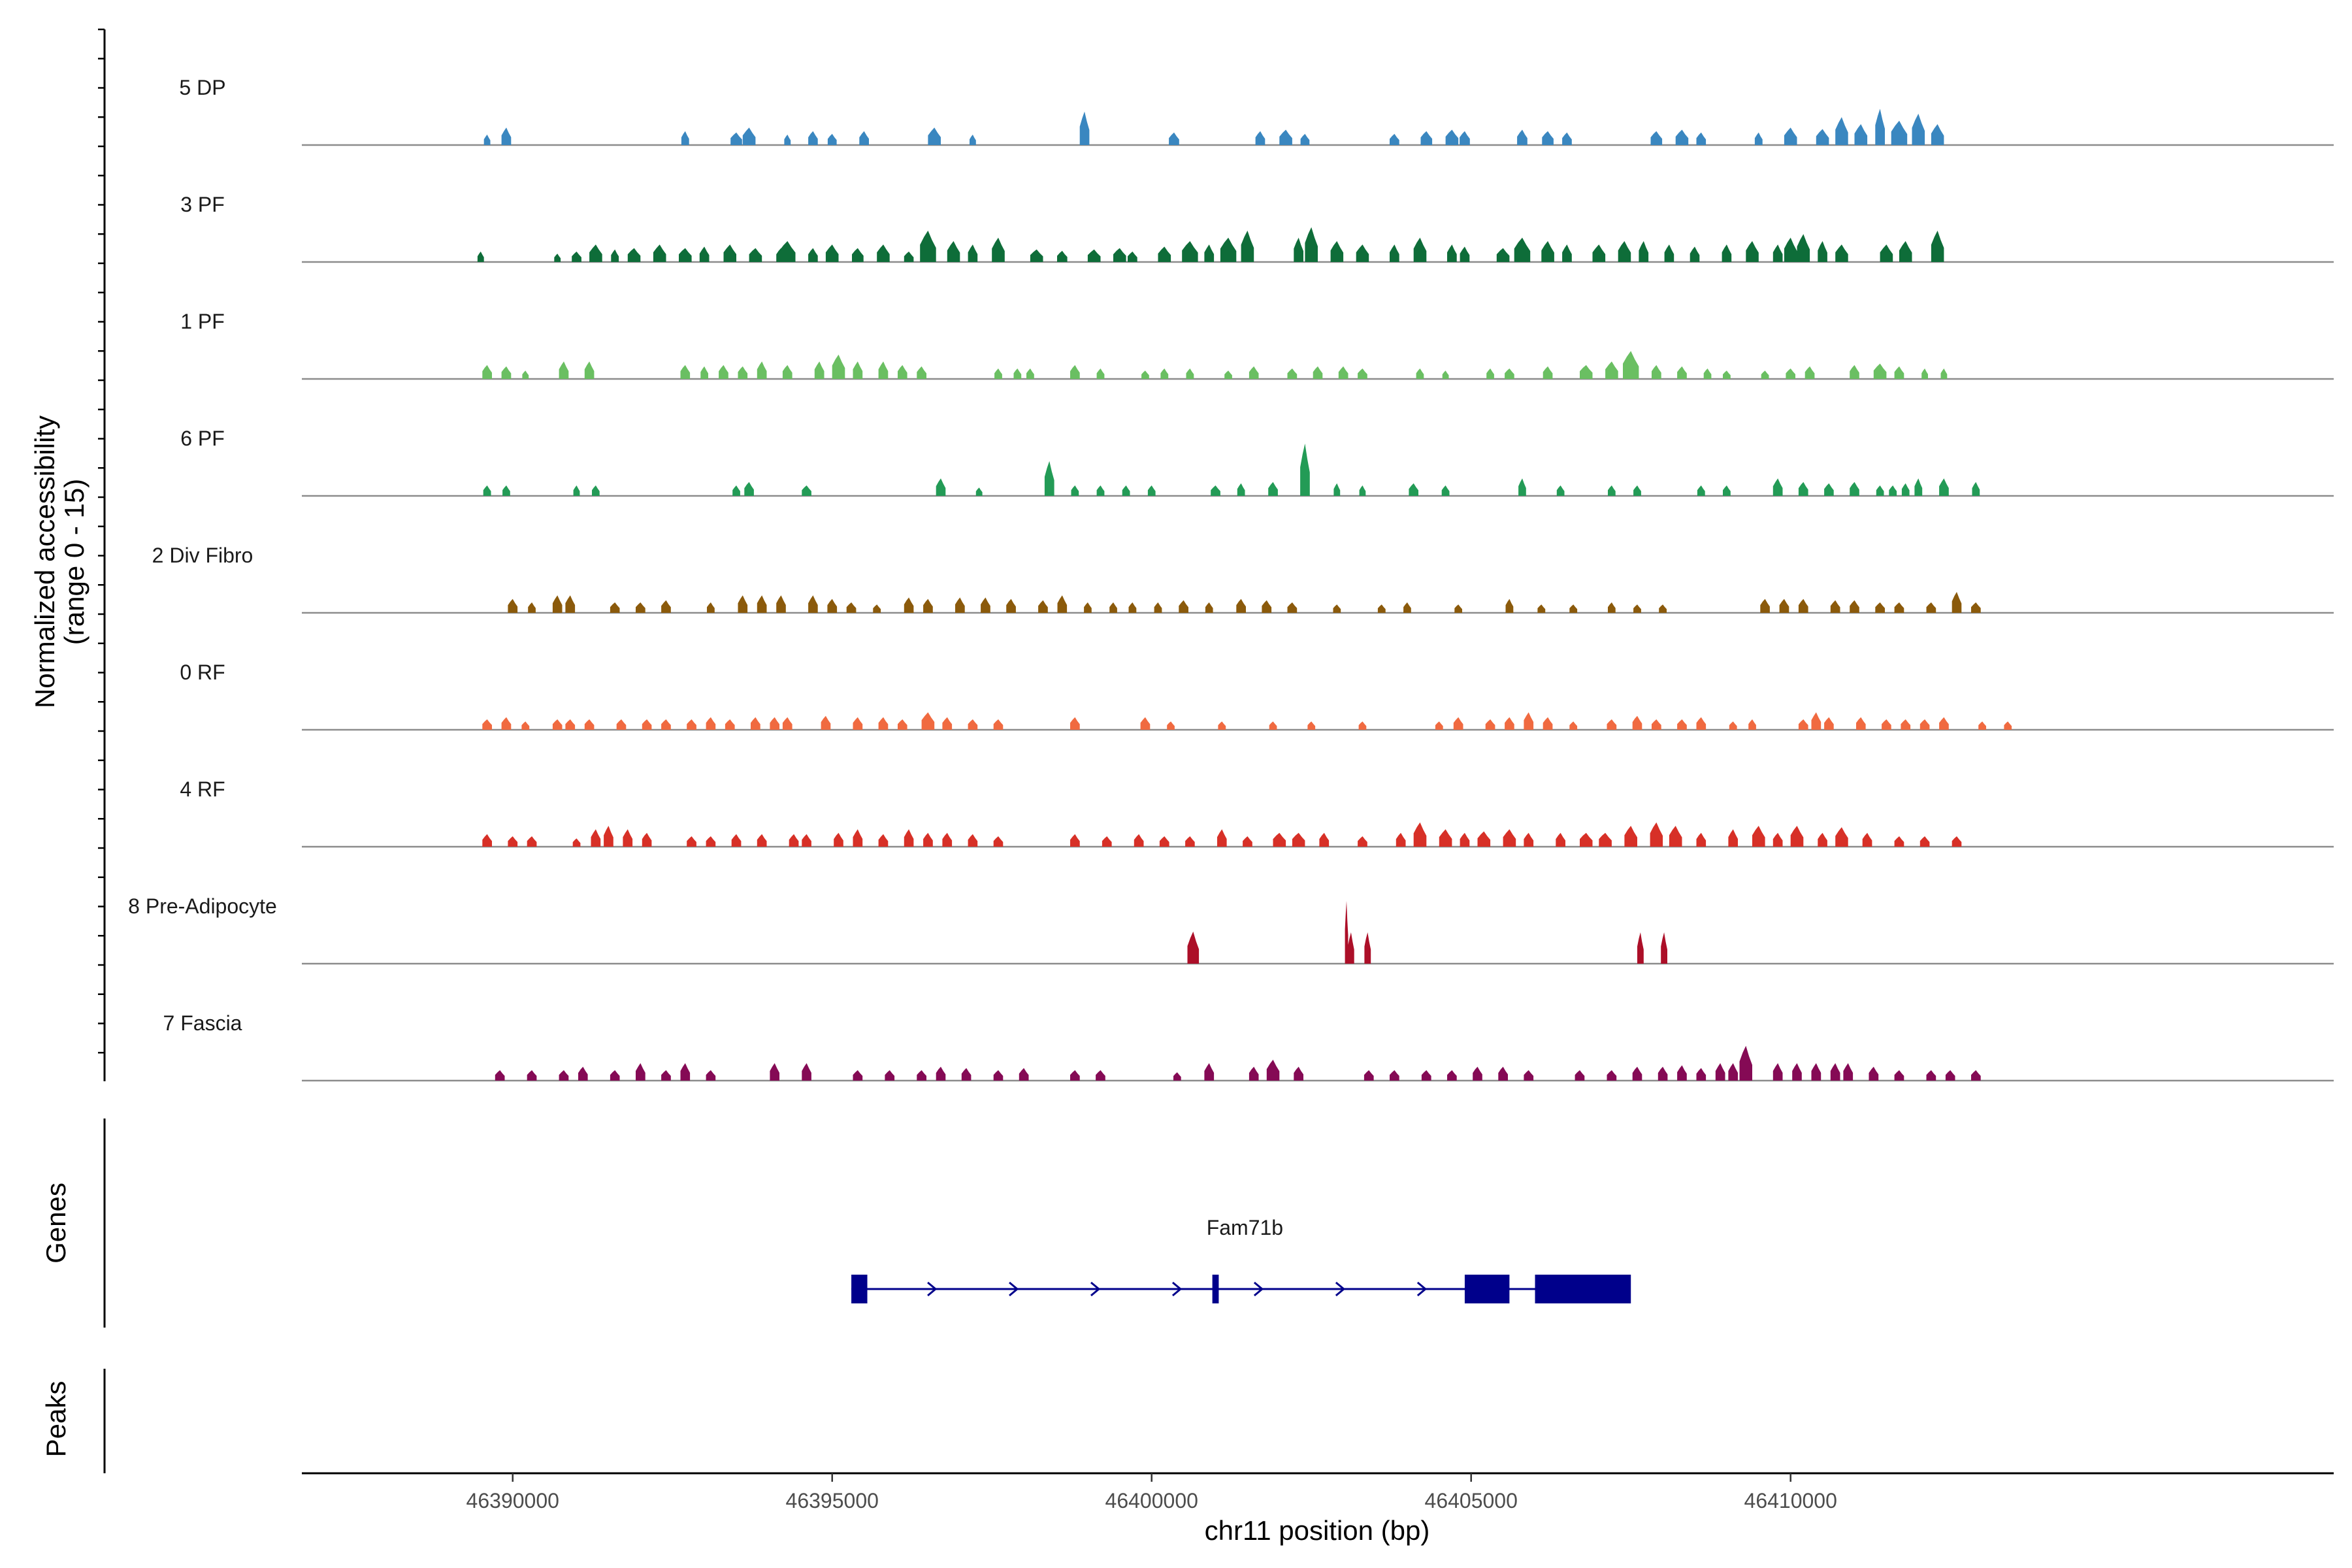  I want to click on track-2-div-fibro: 2 Div Fibro, so click(1243, 579).